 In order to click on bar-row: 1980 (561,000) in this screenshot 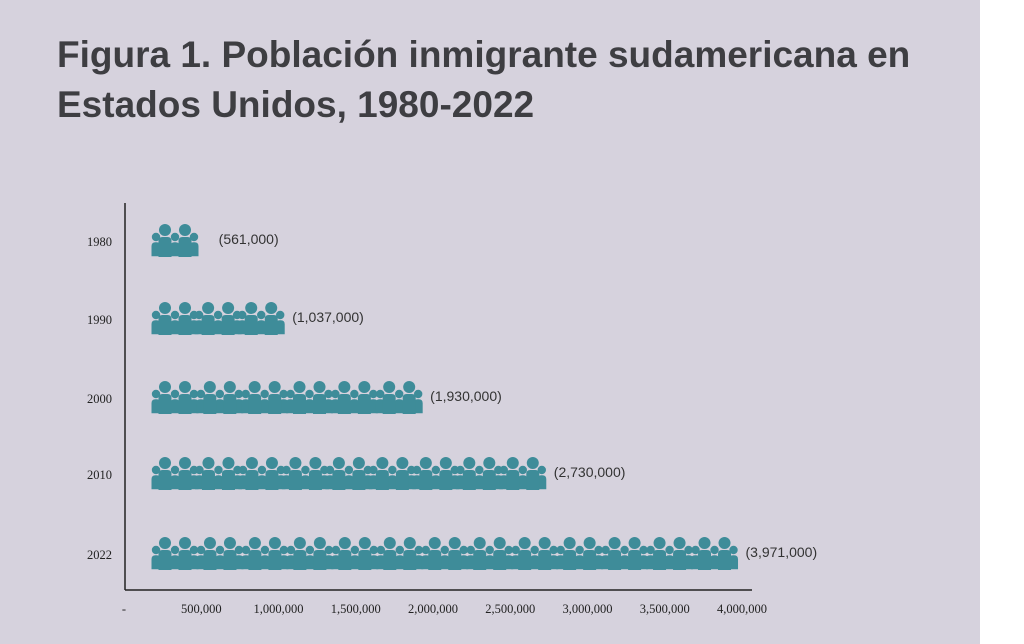, I will do `click(183, 240)`.